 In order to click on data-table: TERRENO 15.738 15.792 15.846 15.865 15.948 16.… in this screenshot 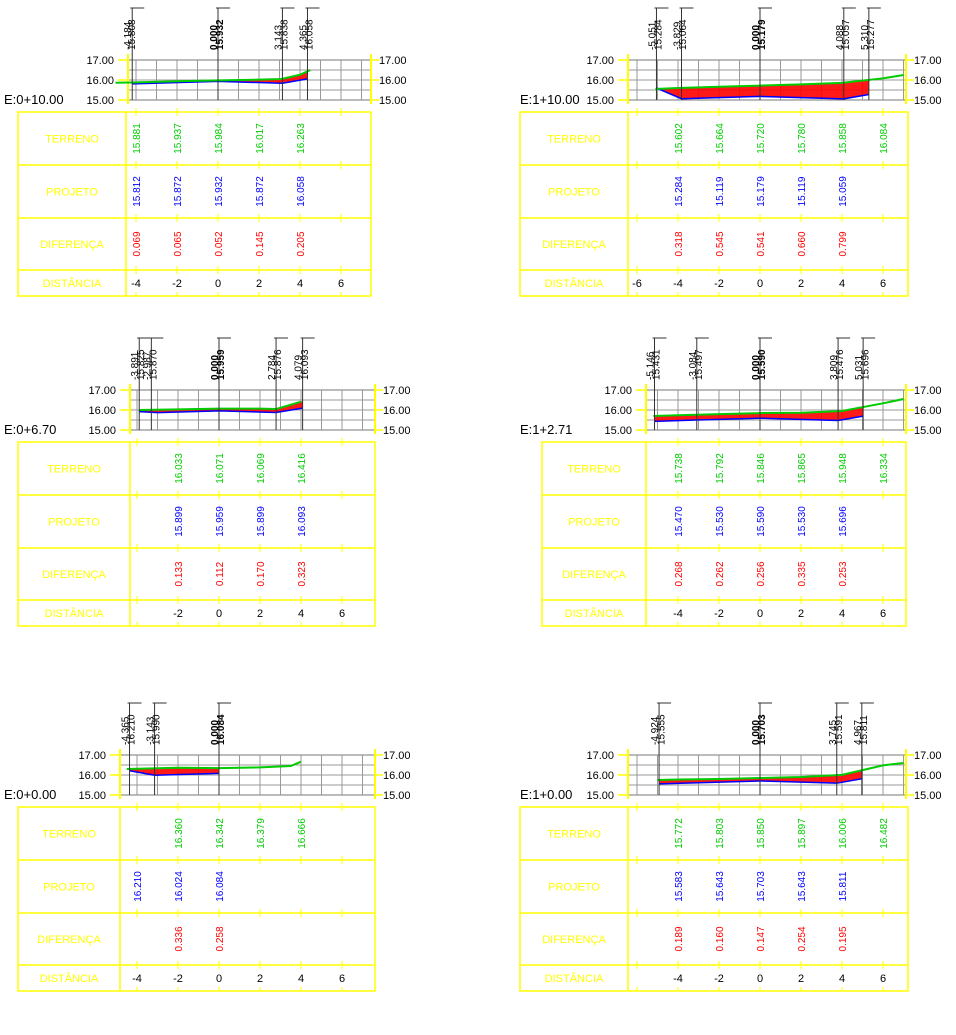, I will do `click(724, 532)`.